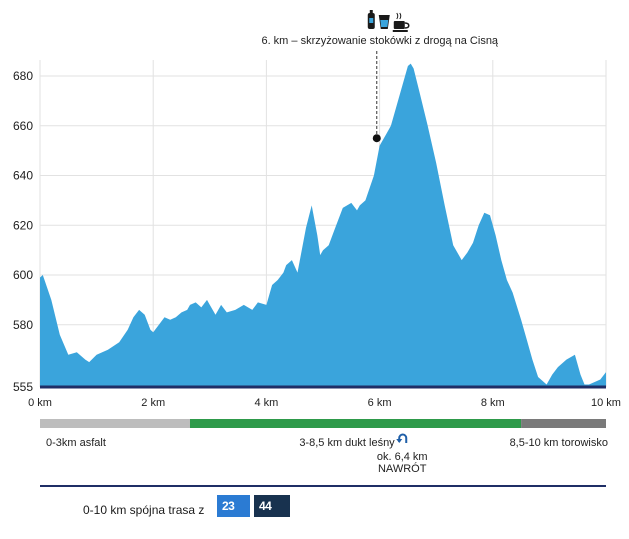  What do you see at coordinates (266, 403) in the screenshot?
I see `x-tick-label: 4 km` at bounding box center [266, 403].